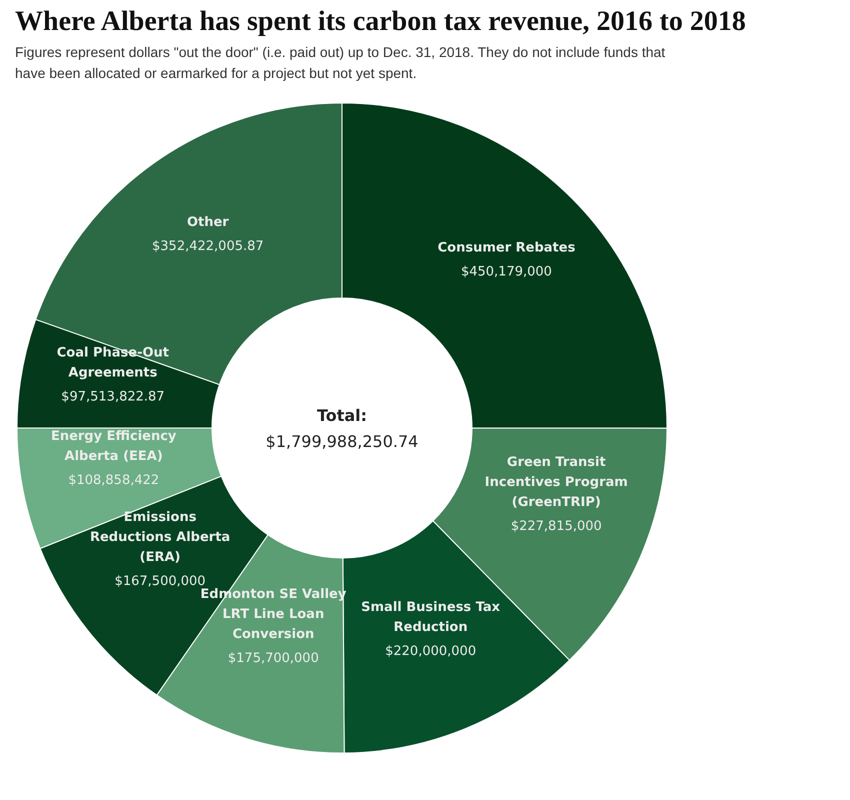  What do you see at coordinates (113, 397) in the screenshot?
I see `data-label: $97,513,822.87` at bounding box center [113, 397].